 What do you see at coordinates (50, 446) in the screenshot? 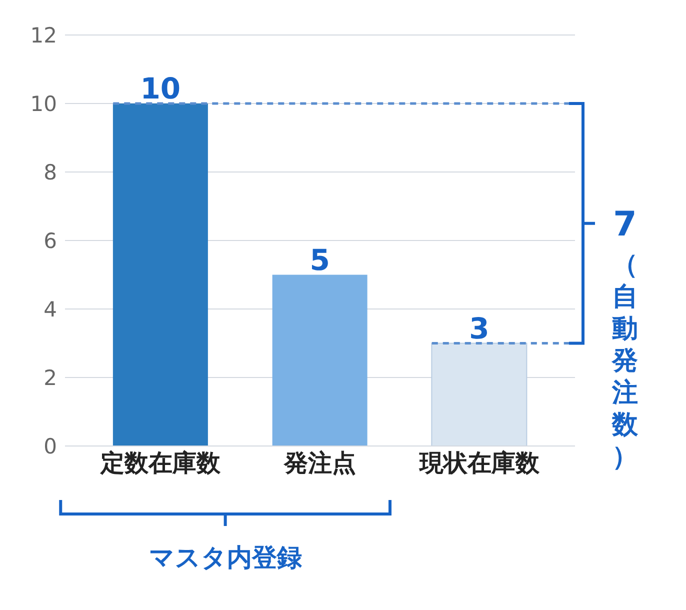
I see `y-tick-label: 0` at bounding box center [50, 446].